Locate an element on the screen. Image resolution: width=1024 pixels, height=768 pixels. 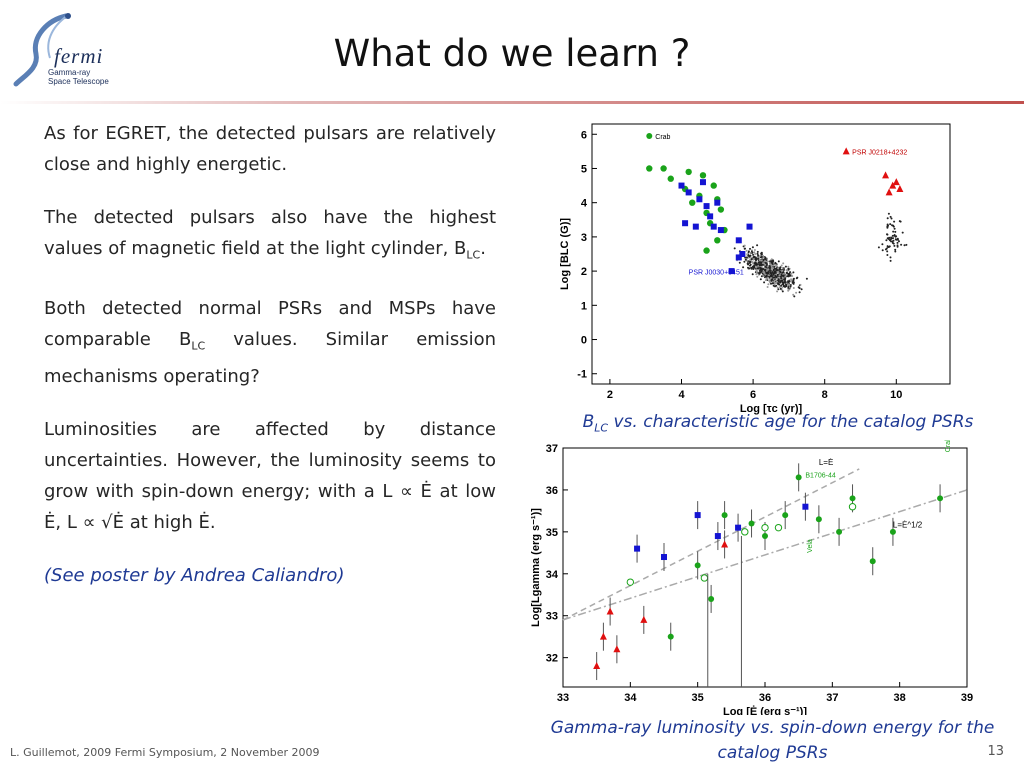
y-tick-label: -1 is located at coordinates (582, 375).